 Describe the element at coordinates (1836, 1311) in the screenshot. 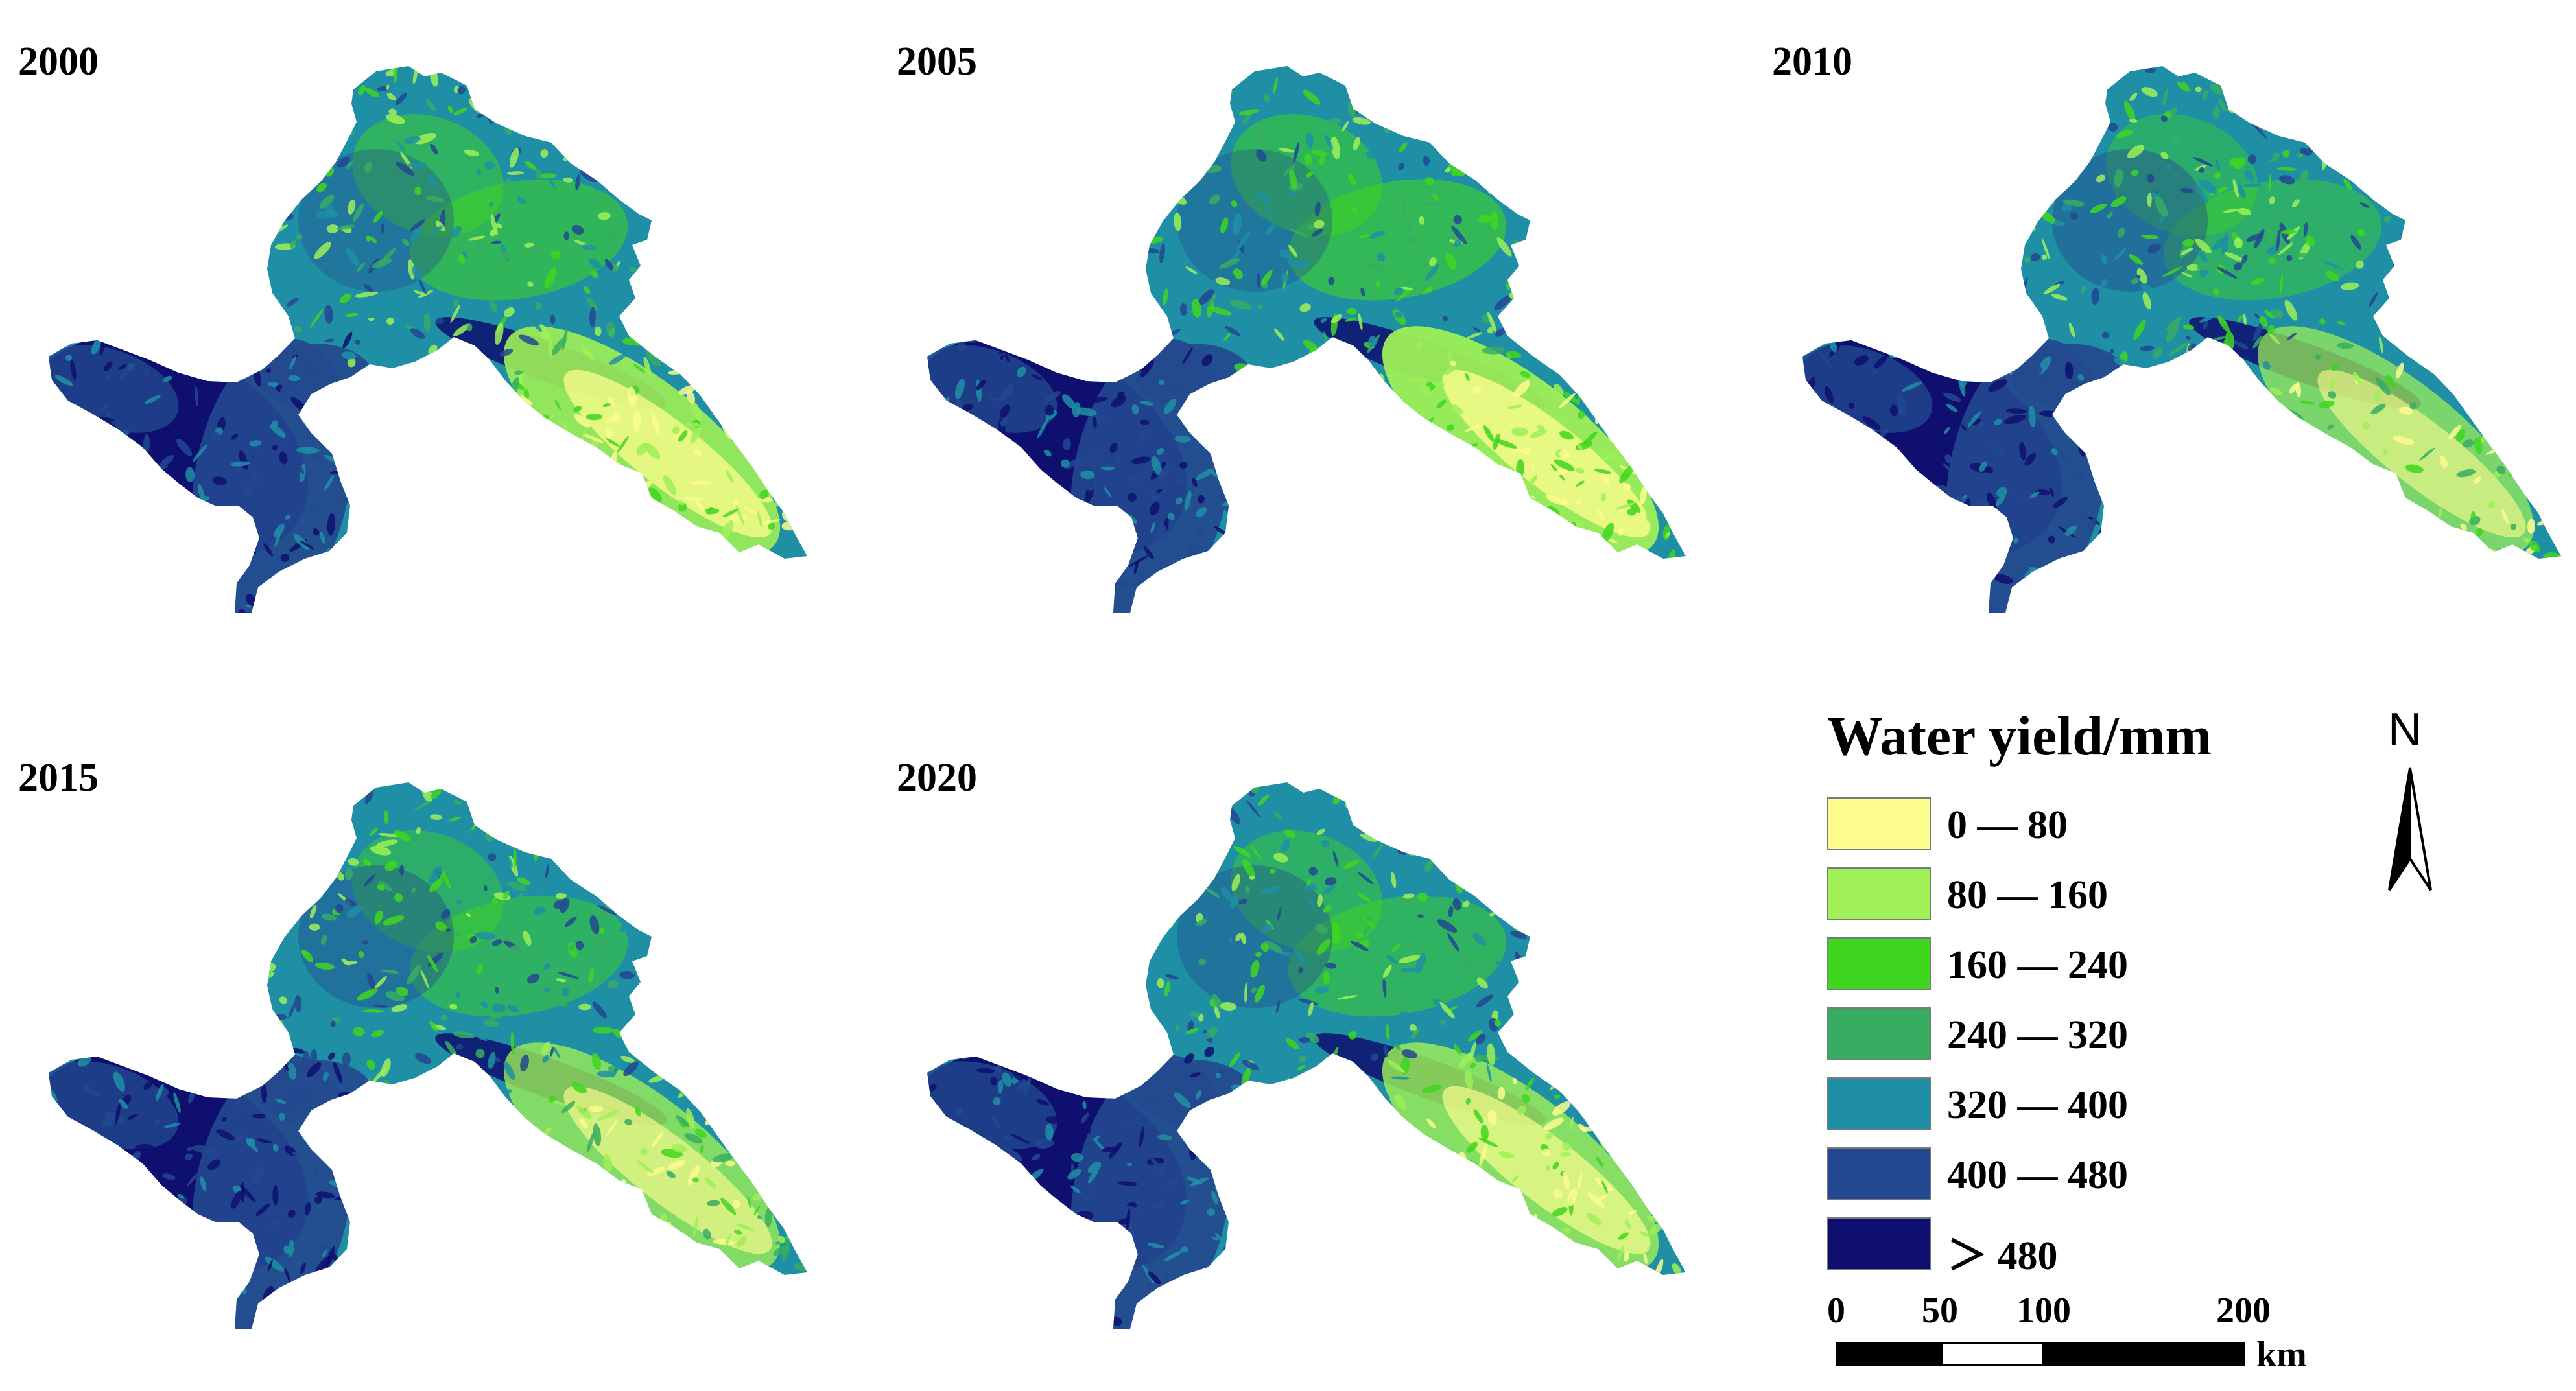

I see `scale-tick-label: 0` at that location.